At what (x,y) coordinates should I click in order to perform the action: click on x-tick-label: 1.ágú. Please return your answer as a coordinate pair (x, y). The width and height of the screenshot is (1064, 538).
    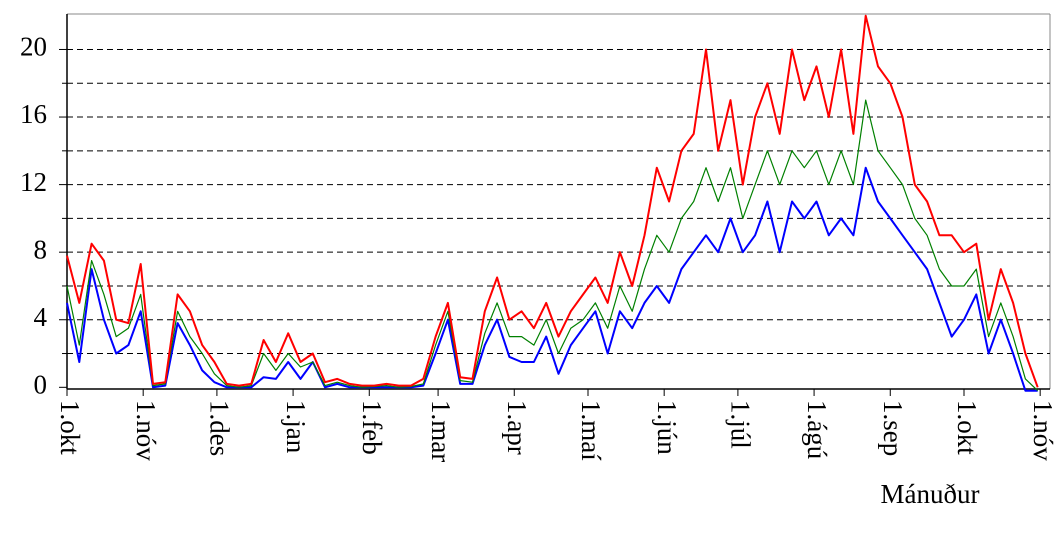
    Looking at the image, I should click on (817, 430).